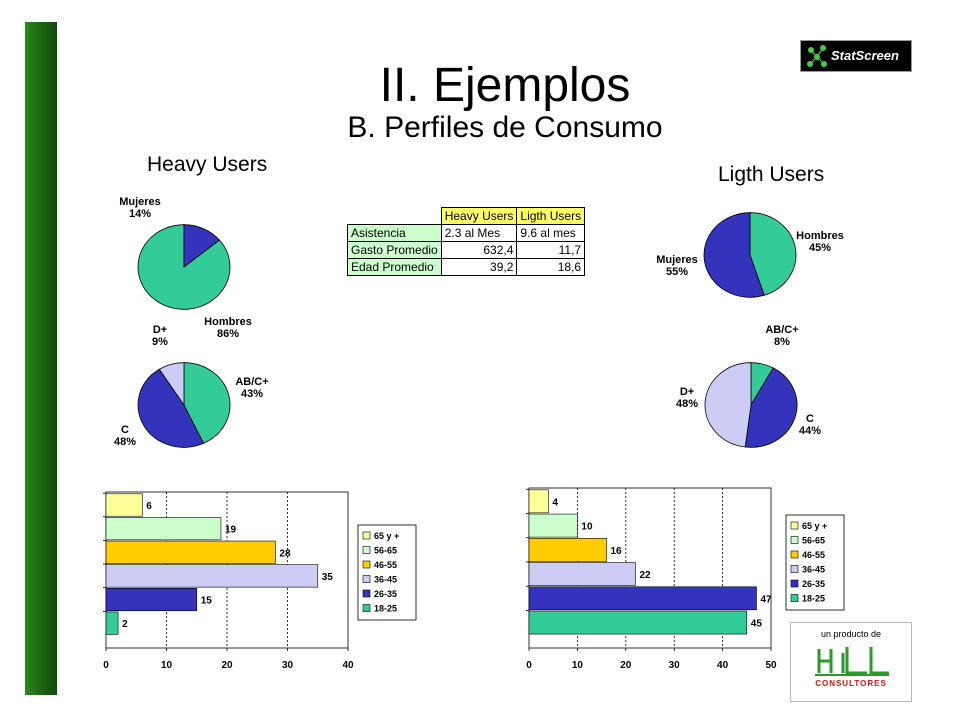  I want to click on pie-slice-percent: 9%, so click(160, 342).